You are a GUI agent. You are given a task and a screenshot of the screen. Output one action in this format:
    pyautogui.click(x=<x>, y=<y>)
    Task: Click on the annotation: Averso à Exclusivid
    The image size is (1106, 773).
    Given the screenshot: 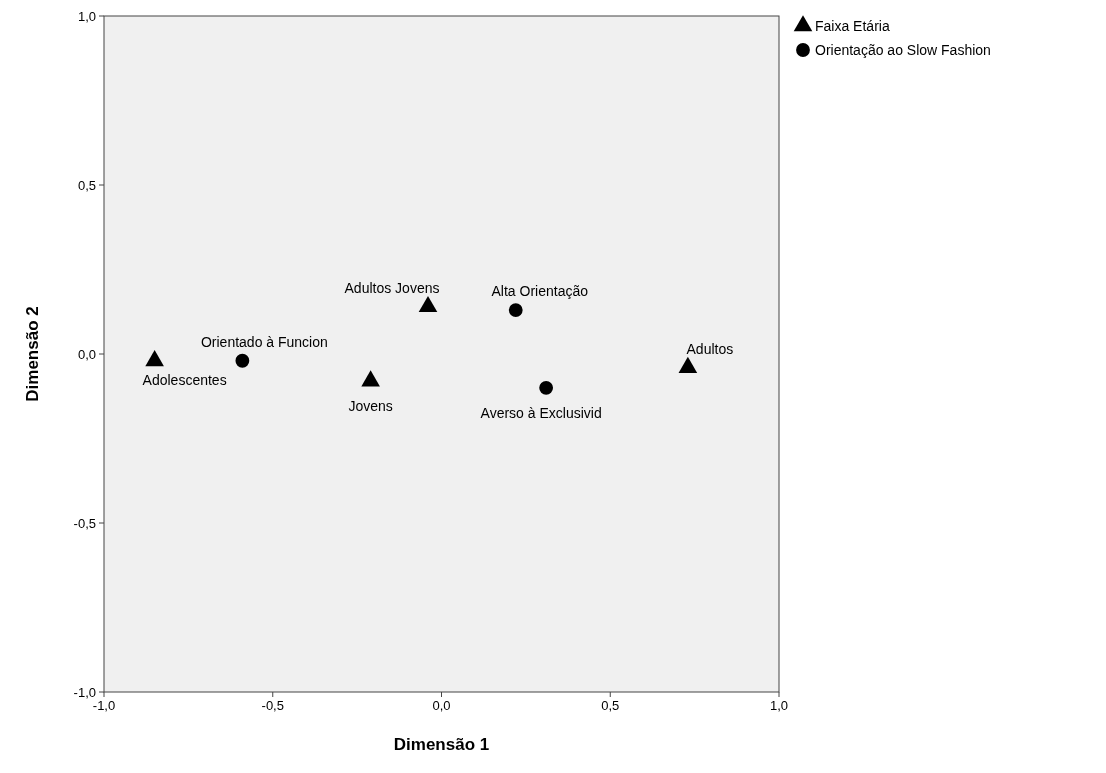 What is the action you would take?
    pyautogui.click(x=541, y=412)
    